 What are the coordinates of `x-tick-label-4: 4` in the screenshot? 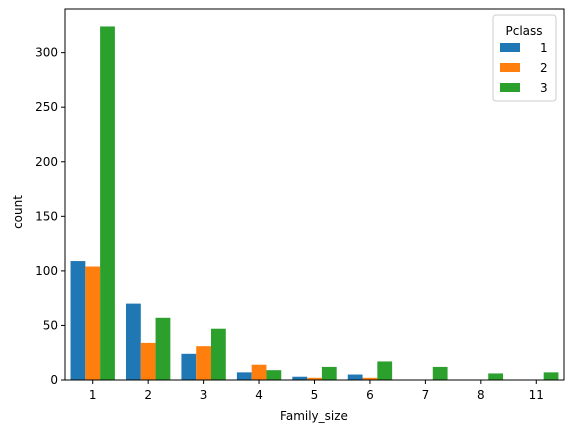 It's located at (259, 395).